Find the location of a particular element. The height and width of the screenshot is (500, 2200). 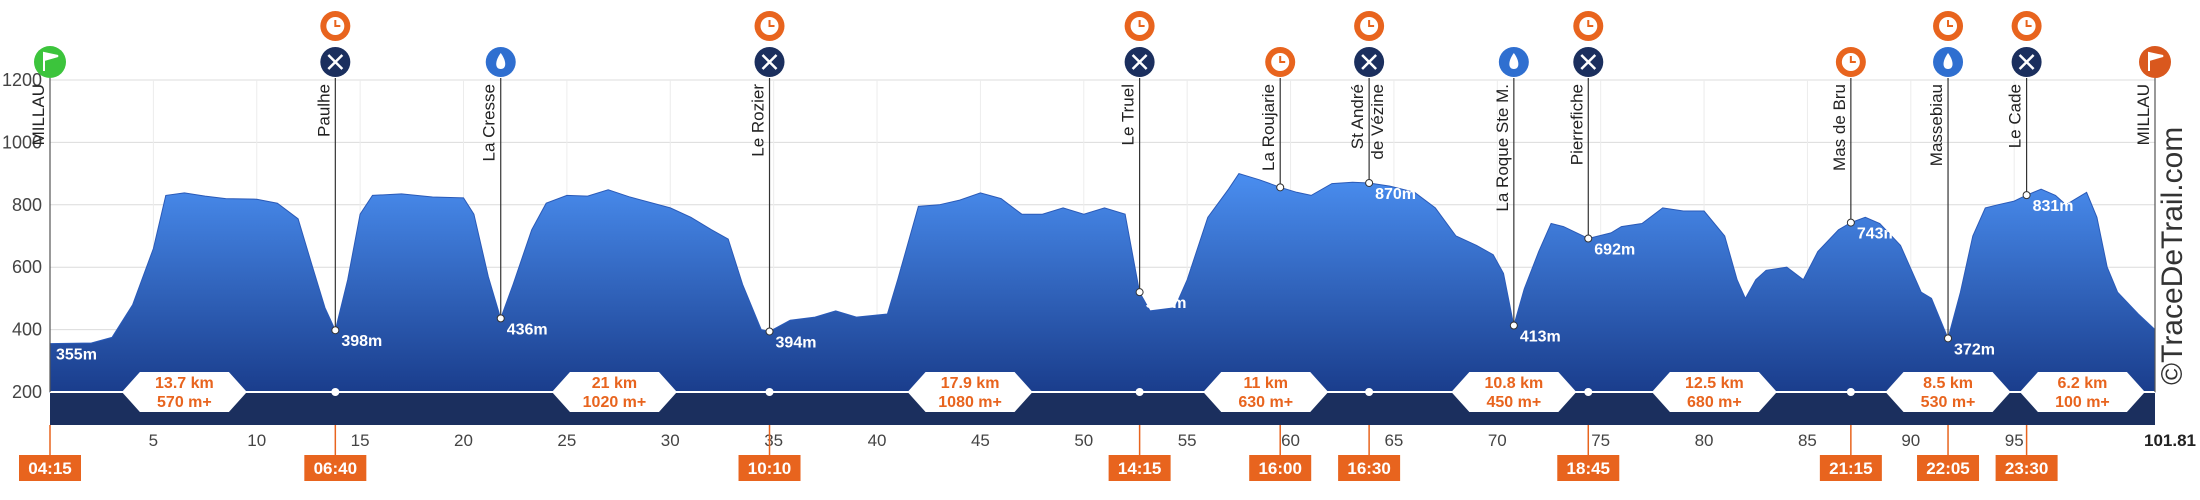

segment-label: 10.8 km 450 m+ is located at coordinates (1514, 392).